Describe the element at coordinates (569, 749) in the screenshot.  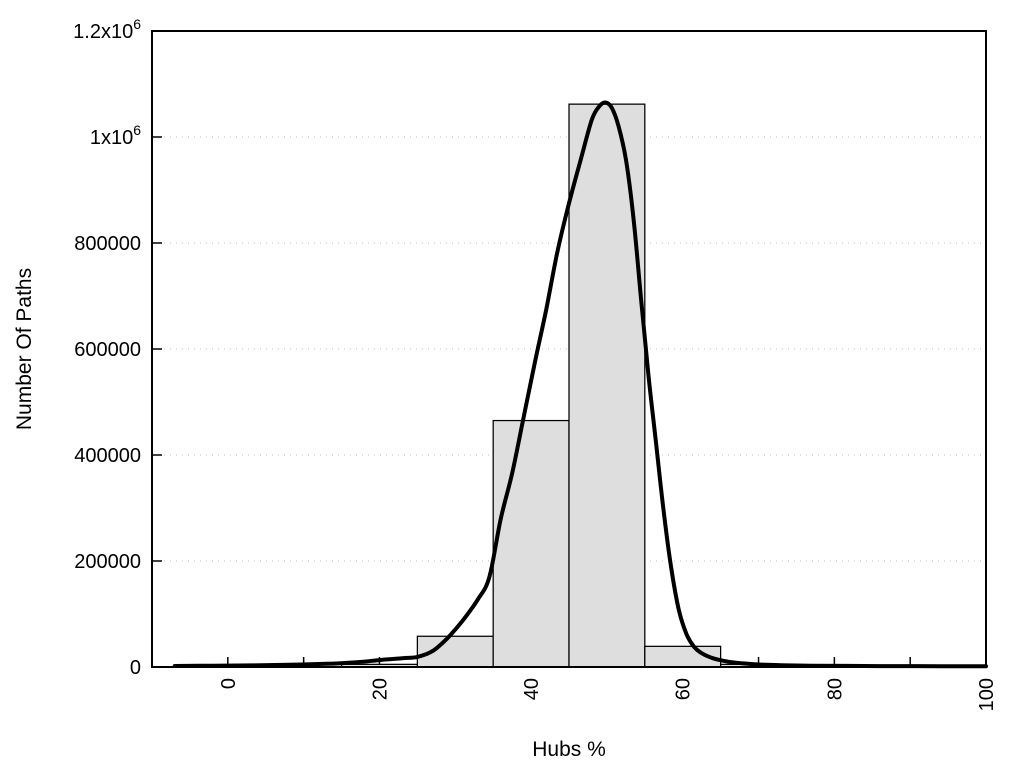
I see `x-axis-title: Hubs %` at that location.